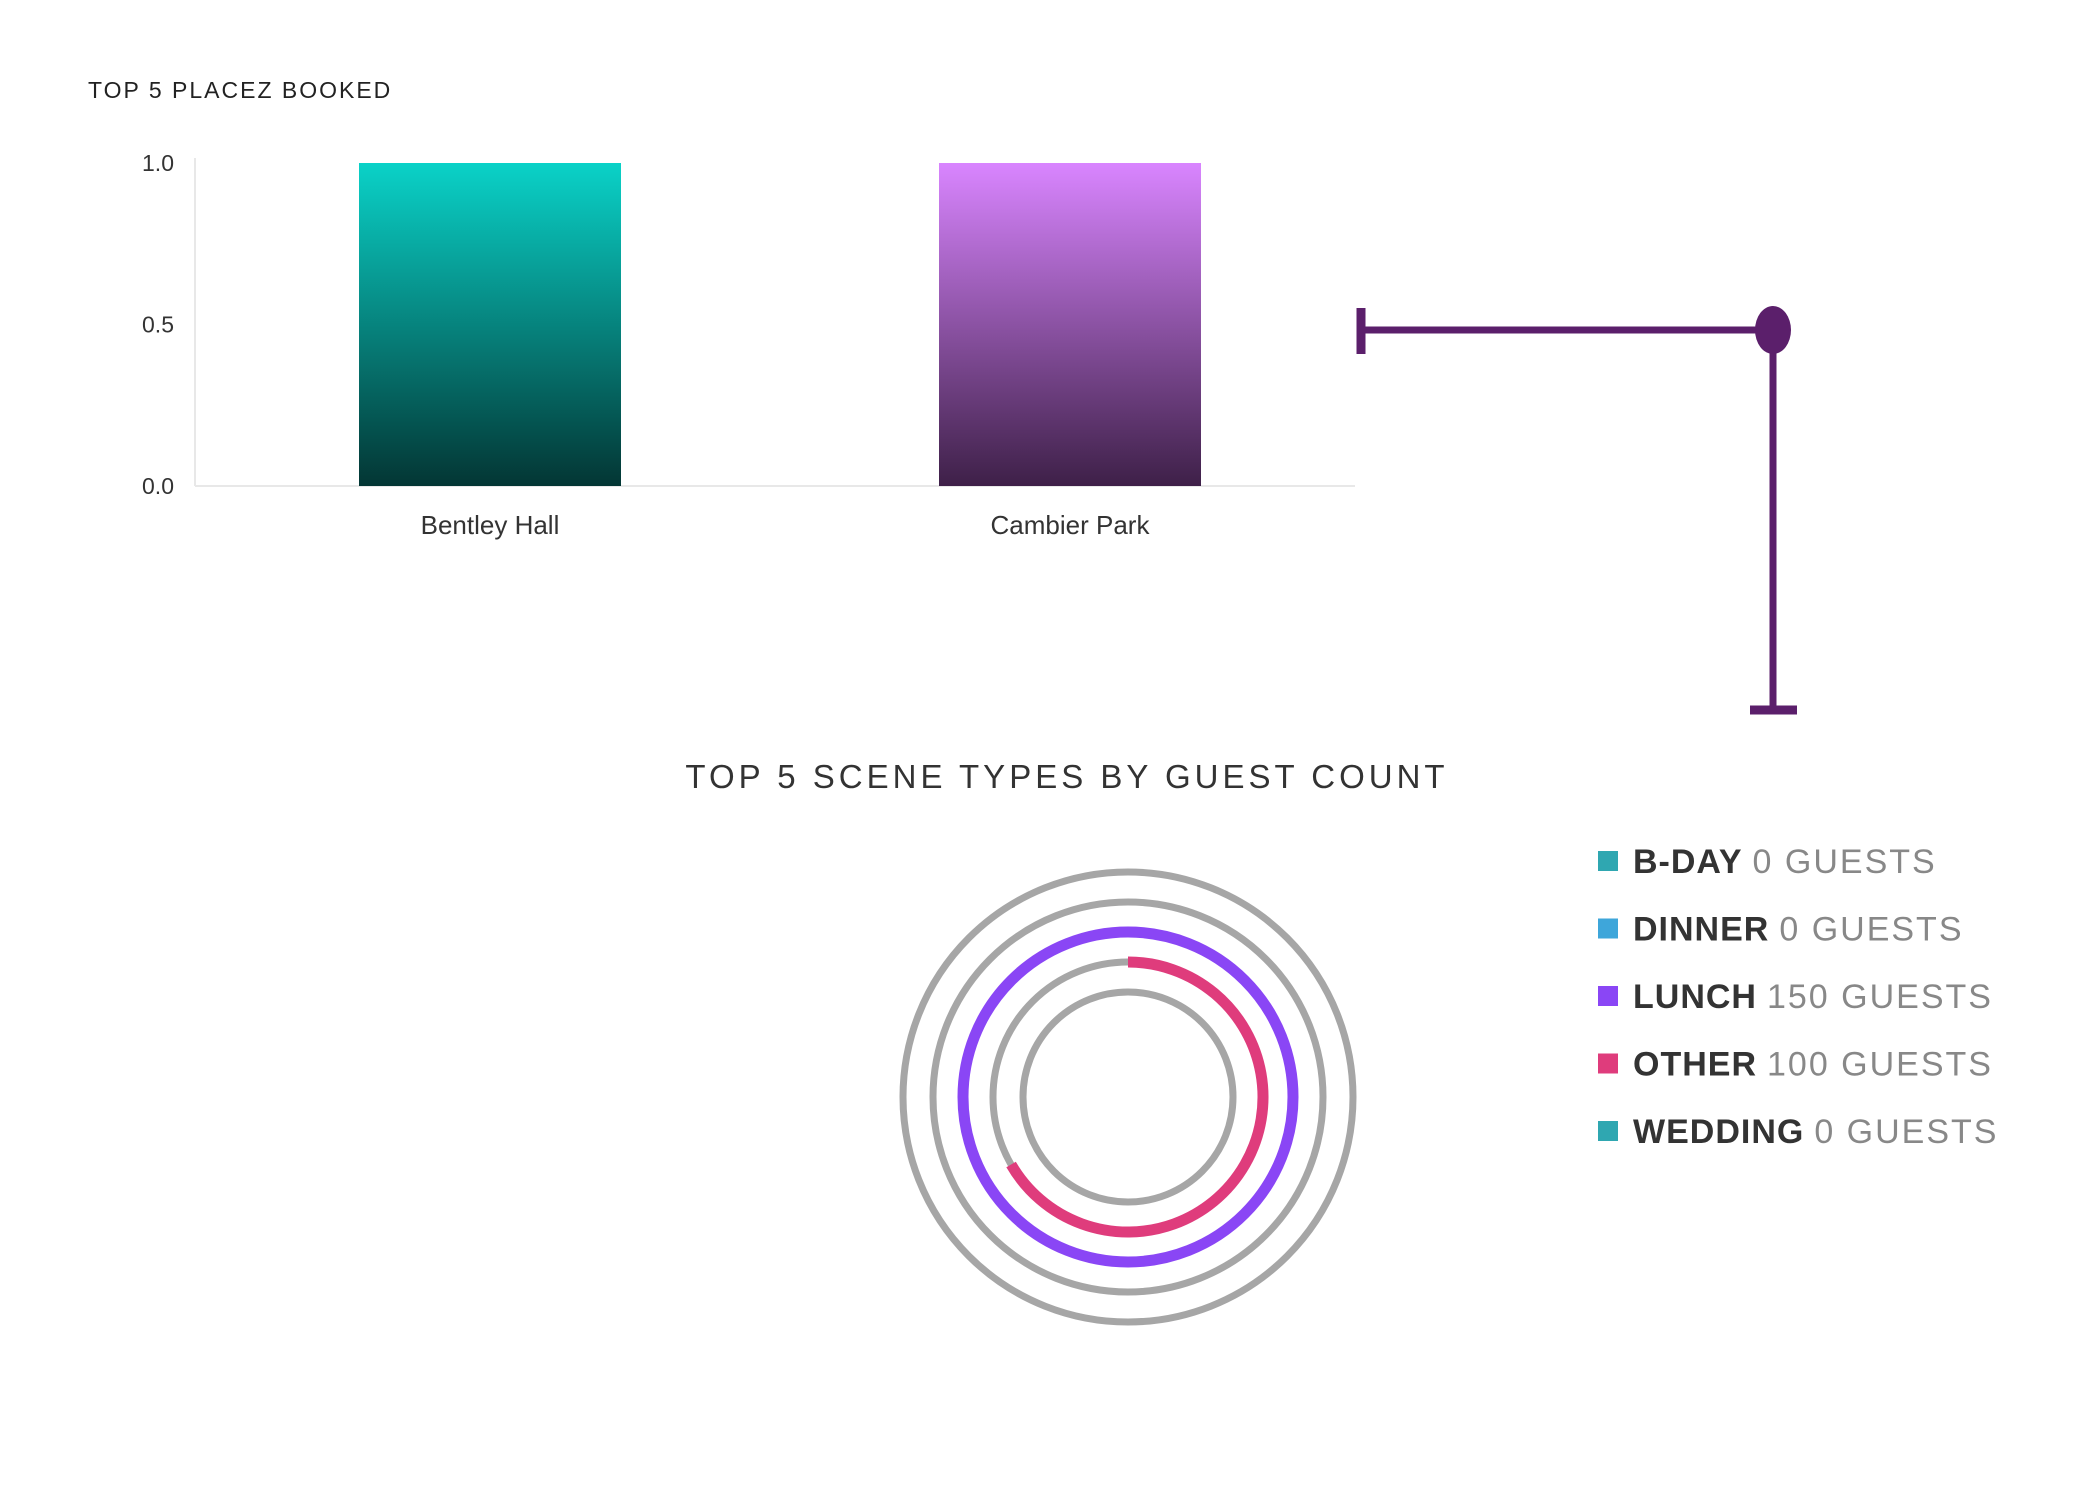 The width and height of the screenshot is (2100, 1500). I want to click on legend-text: WEDDING 0 GUESTS, so click(1816, 1132).